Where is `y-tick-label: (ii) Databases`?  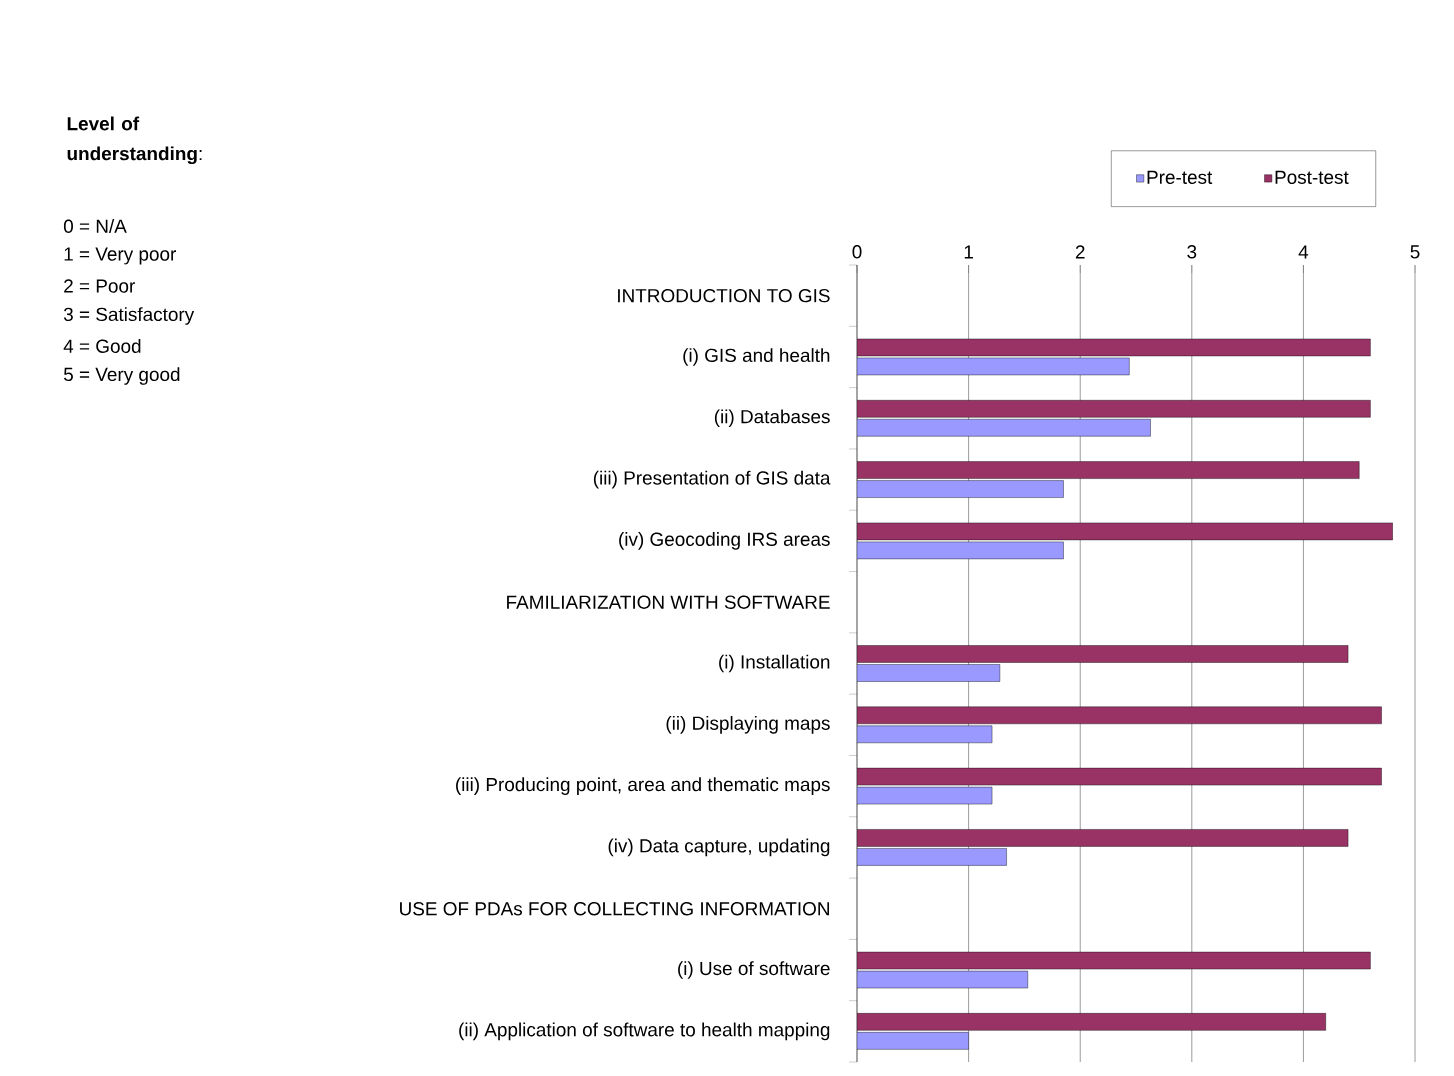 y-tick-label: (ii) Databases is located at coordinates (772, 418).